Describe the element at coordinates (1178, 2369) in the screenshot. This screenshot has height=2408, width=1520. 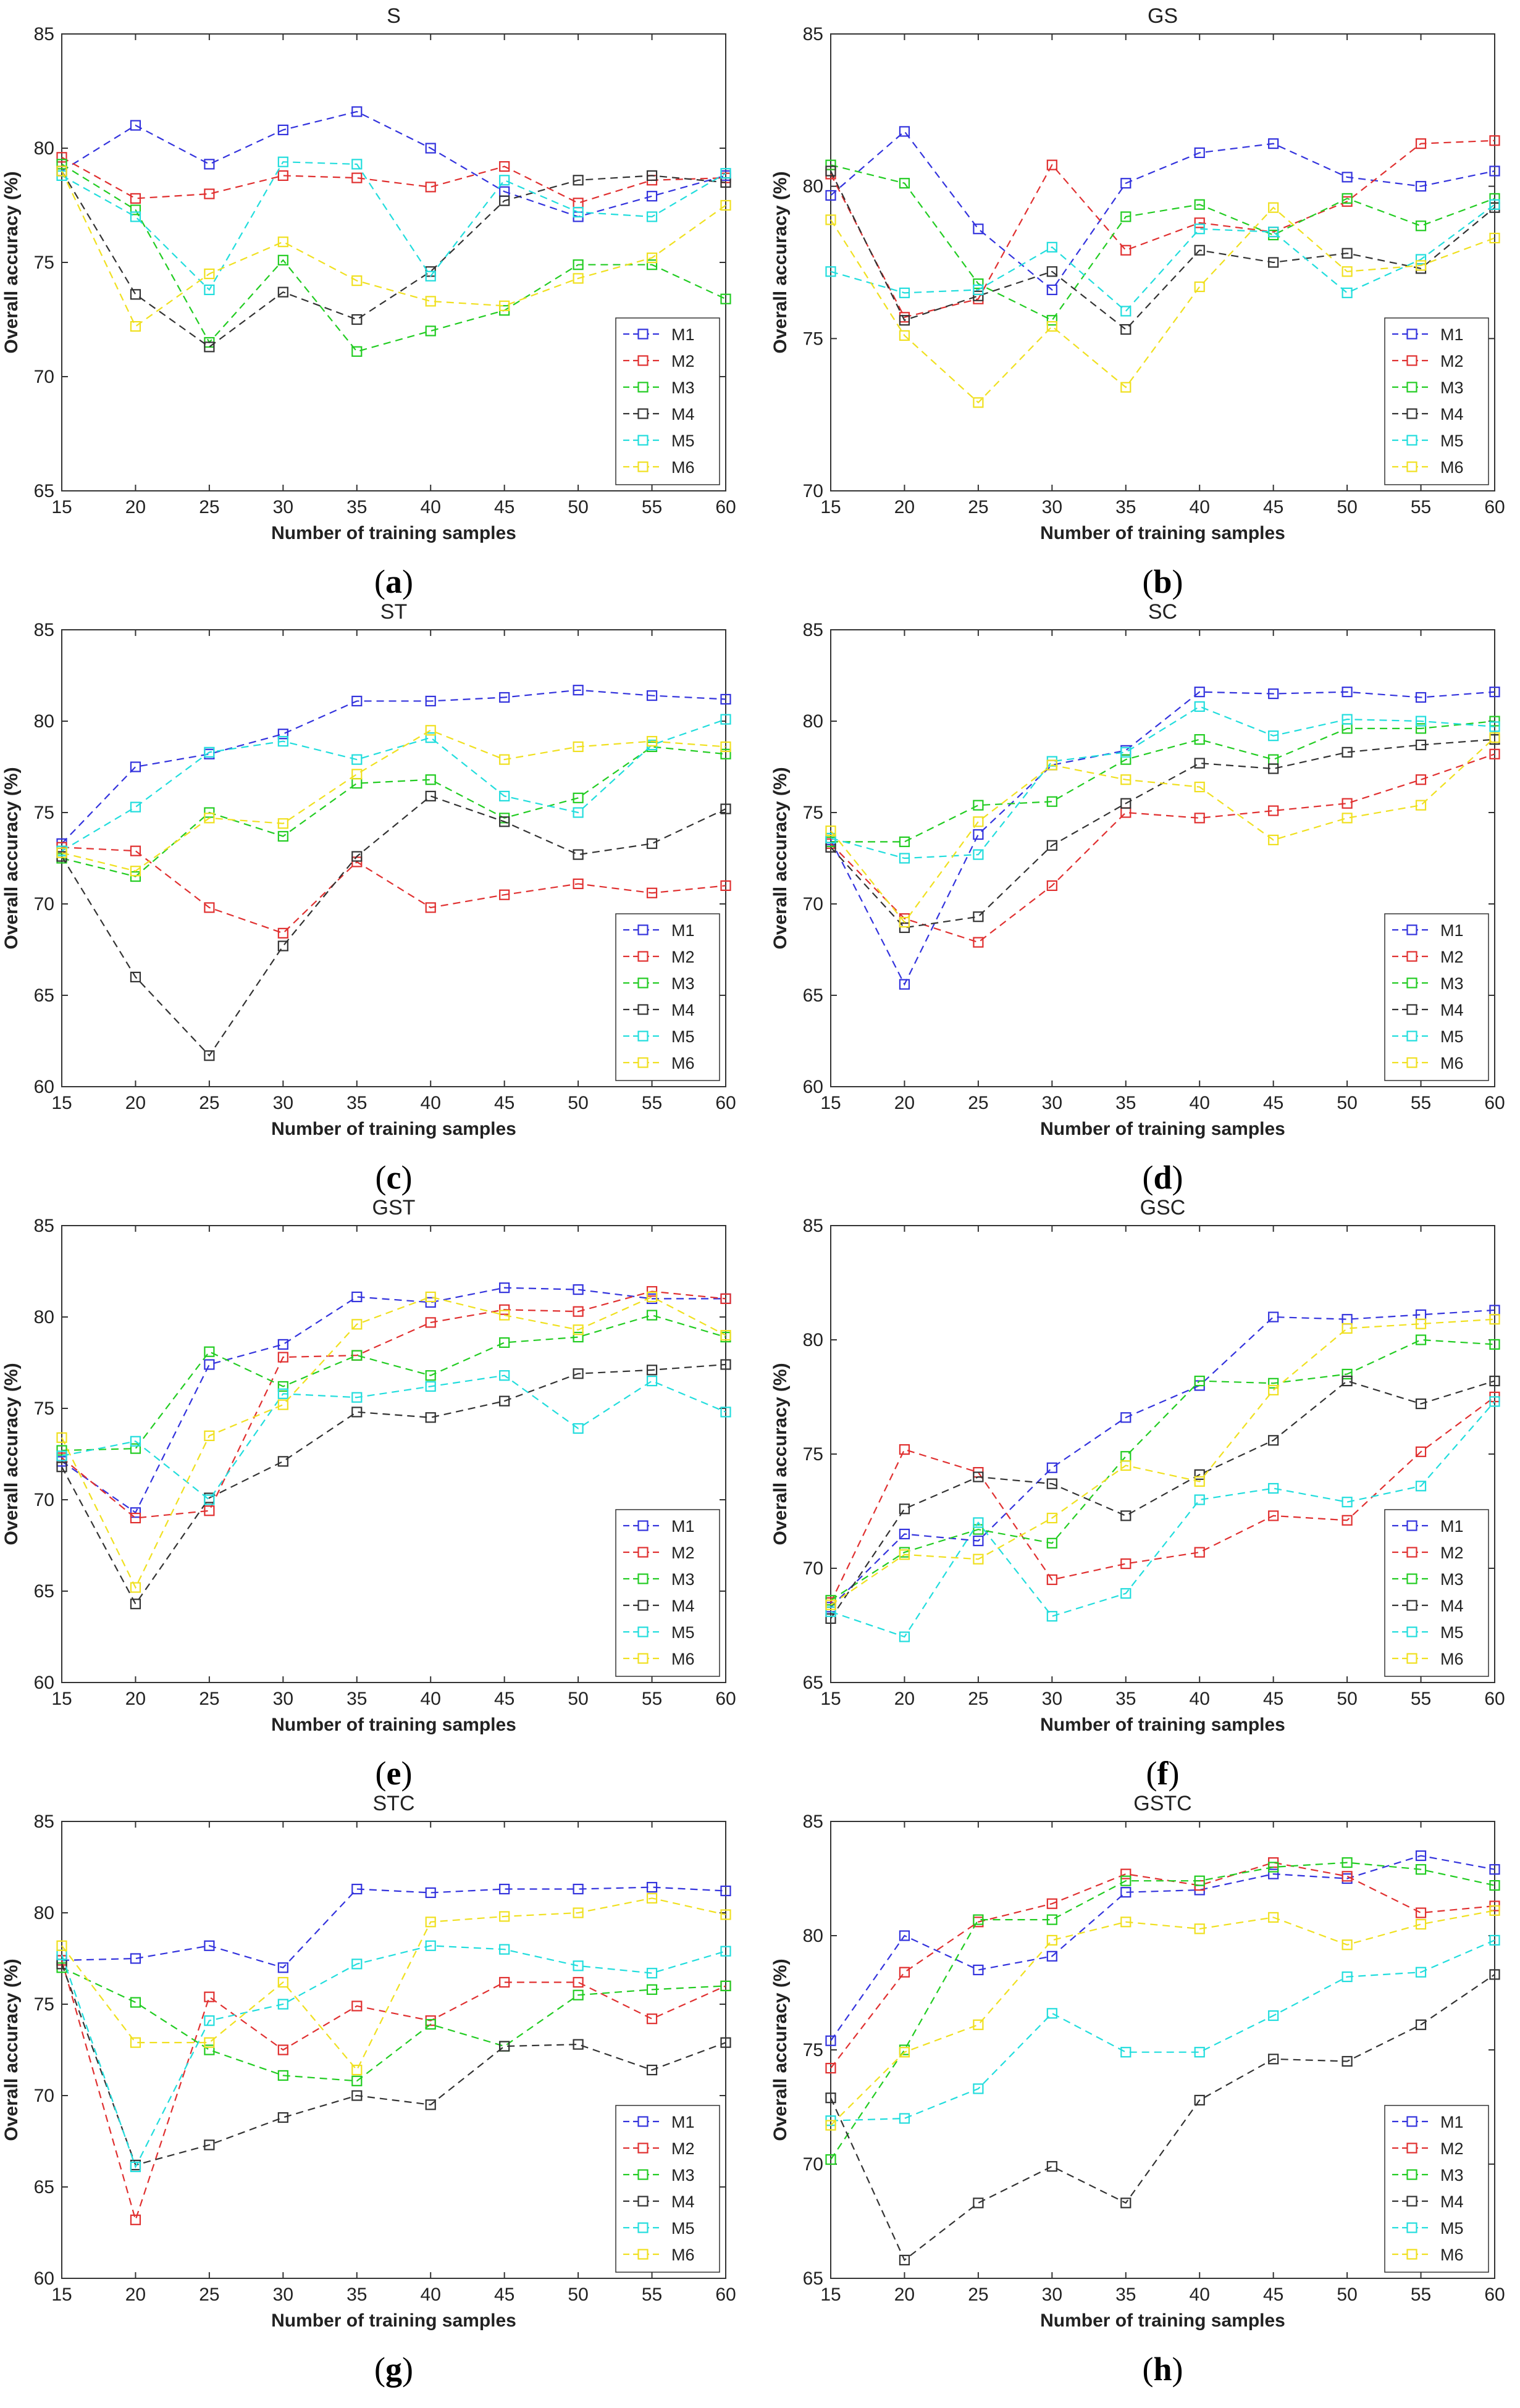
I see `panel-label-close: )` at that location.